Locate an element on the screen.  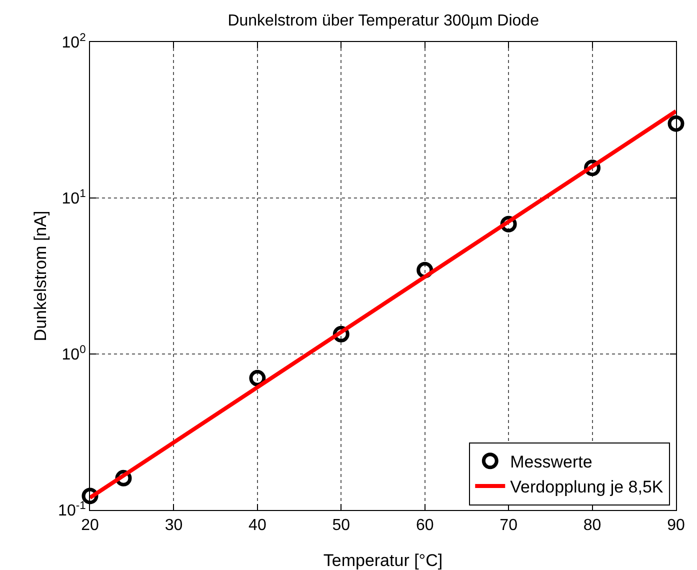
y-tick-label: 10$^{1}$ is located at coordinates (74, 198).